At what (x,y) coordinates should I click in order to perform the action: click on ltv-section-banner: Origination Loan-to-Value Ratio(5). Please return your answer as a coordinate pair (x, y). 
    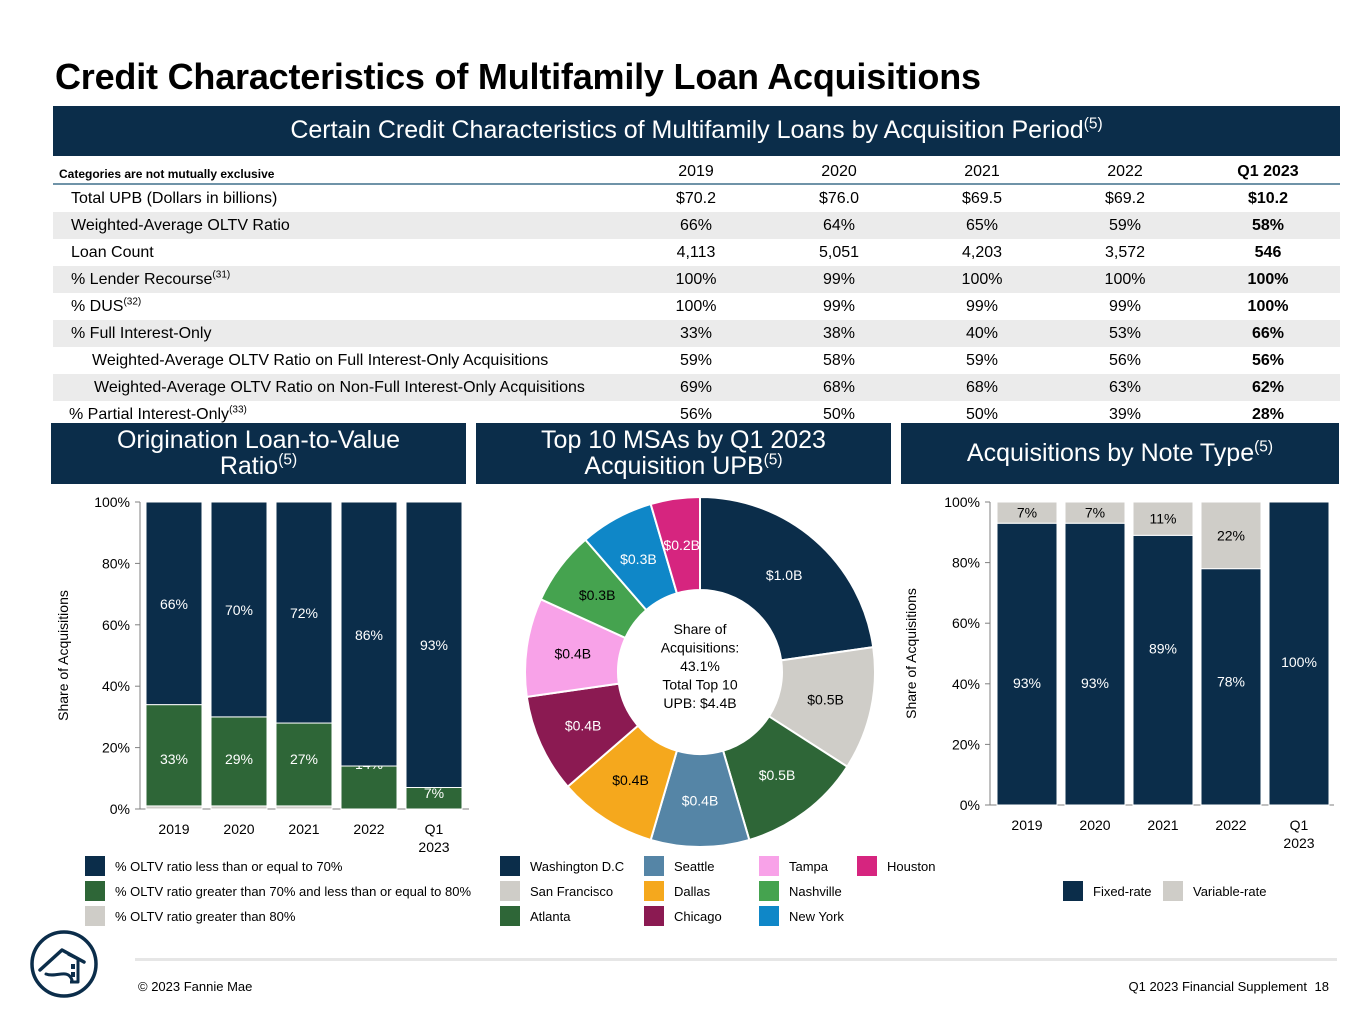
    Looking at the image, I should click on (258, 453).